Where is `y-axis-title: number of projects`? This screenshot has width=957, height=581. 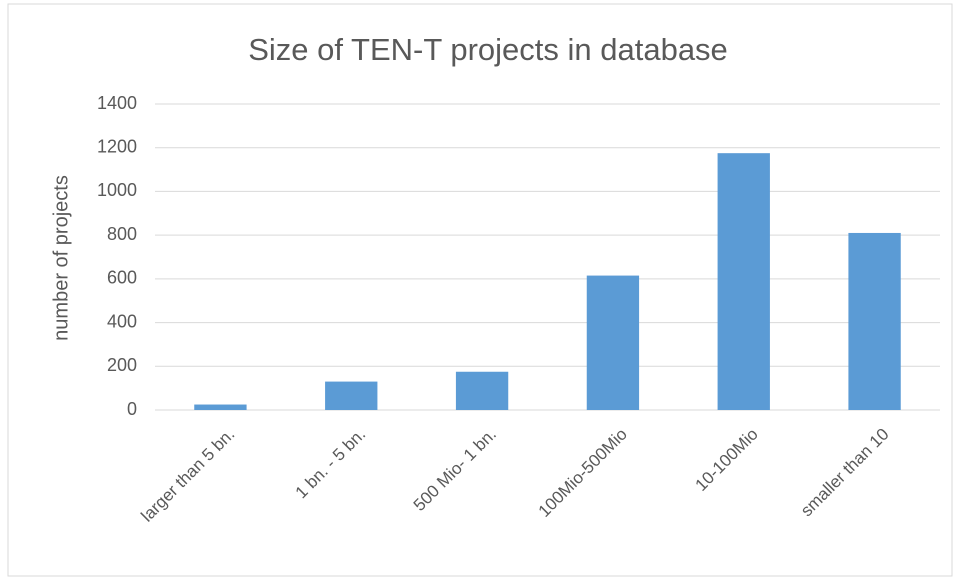 y-axis-title: number of projects is located at coordinates (61, 258).